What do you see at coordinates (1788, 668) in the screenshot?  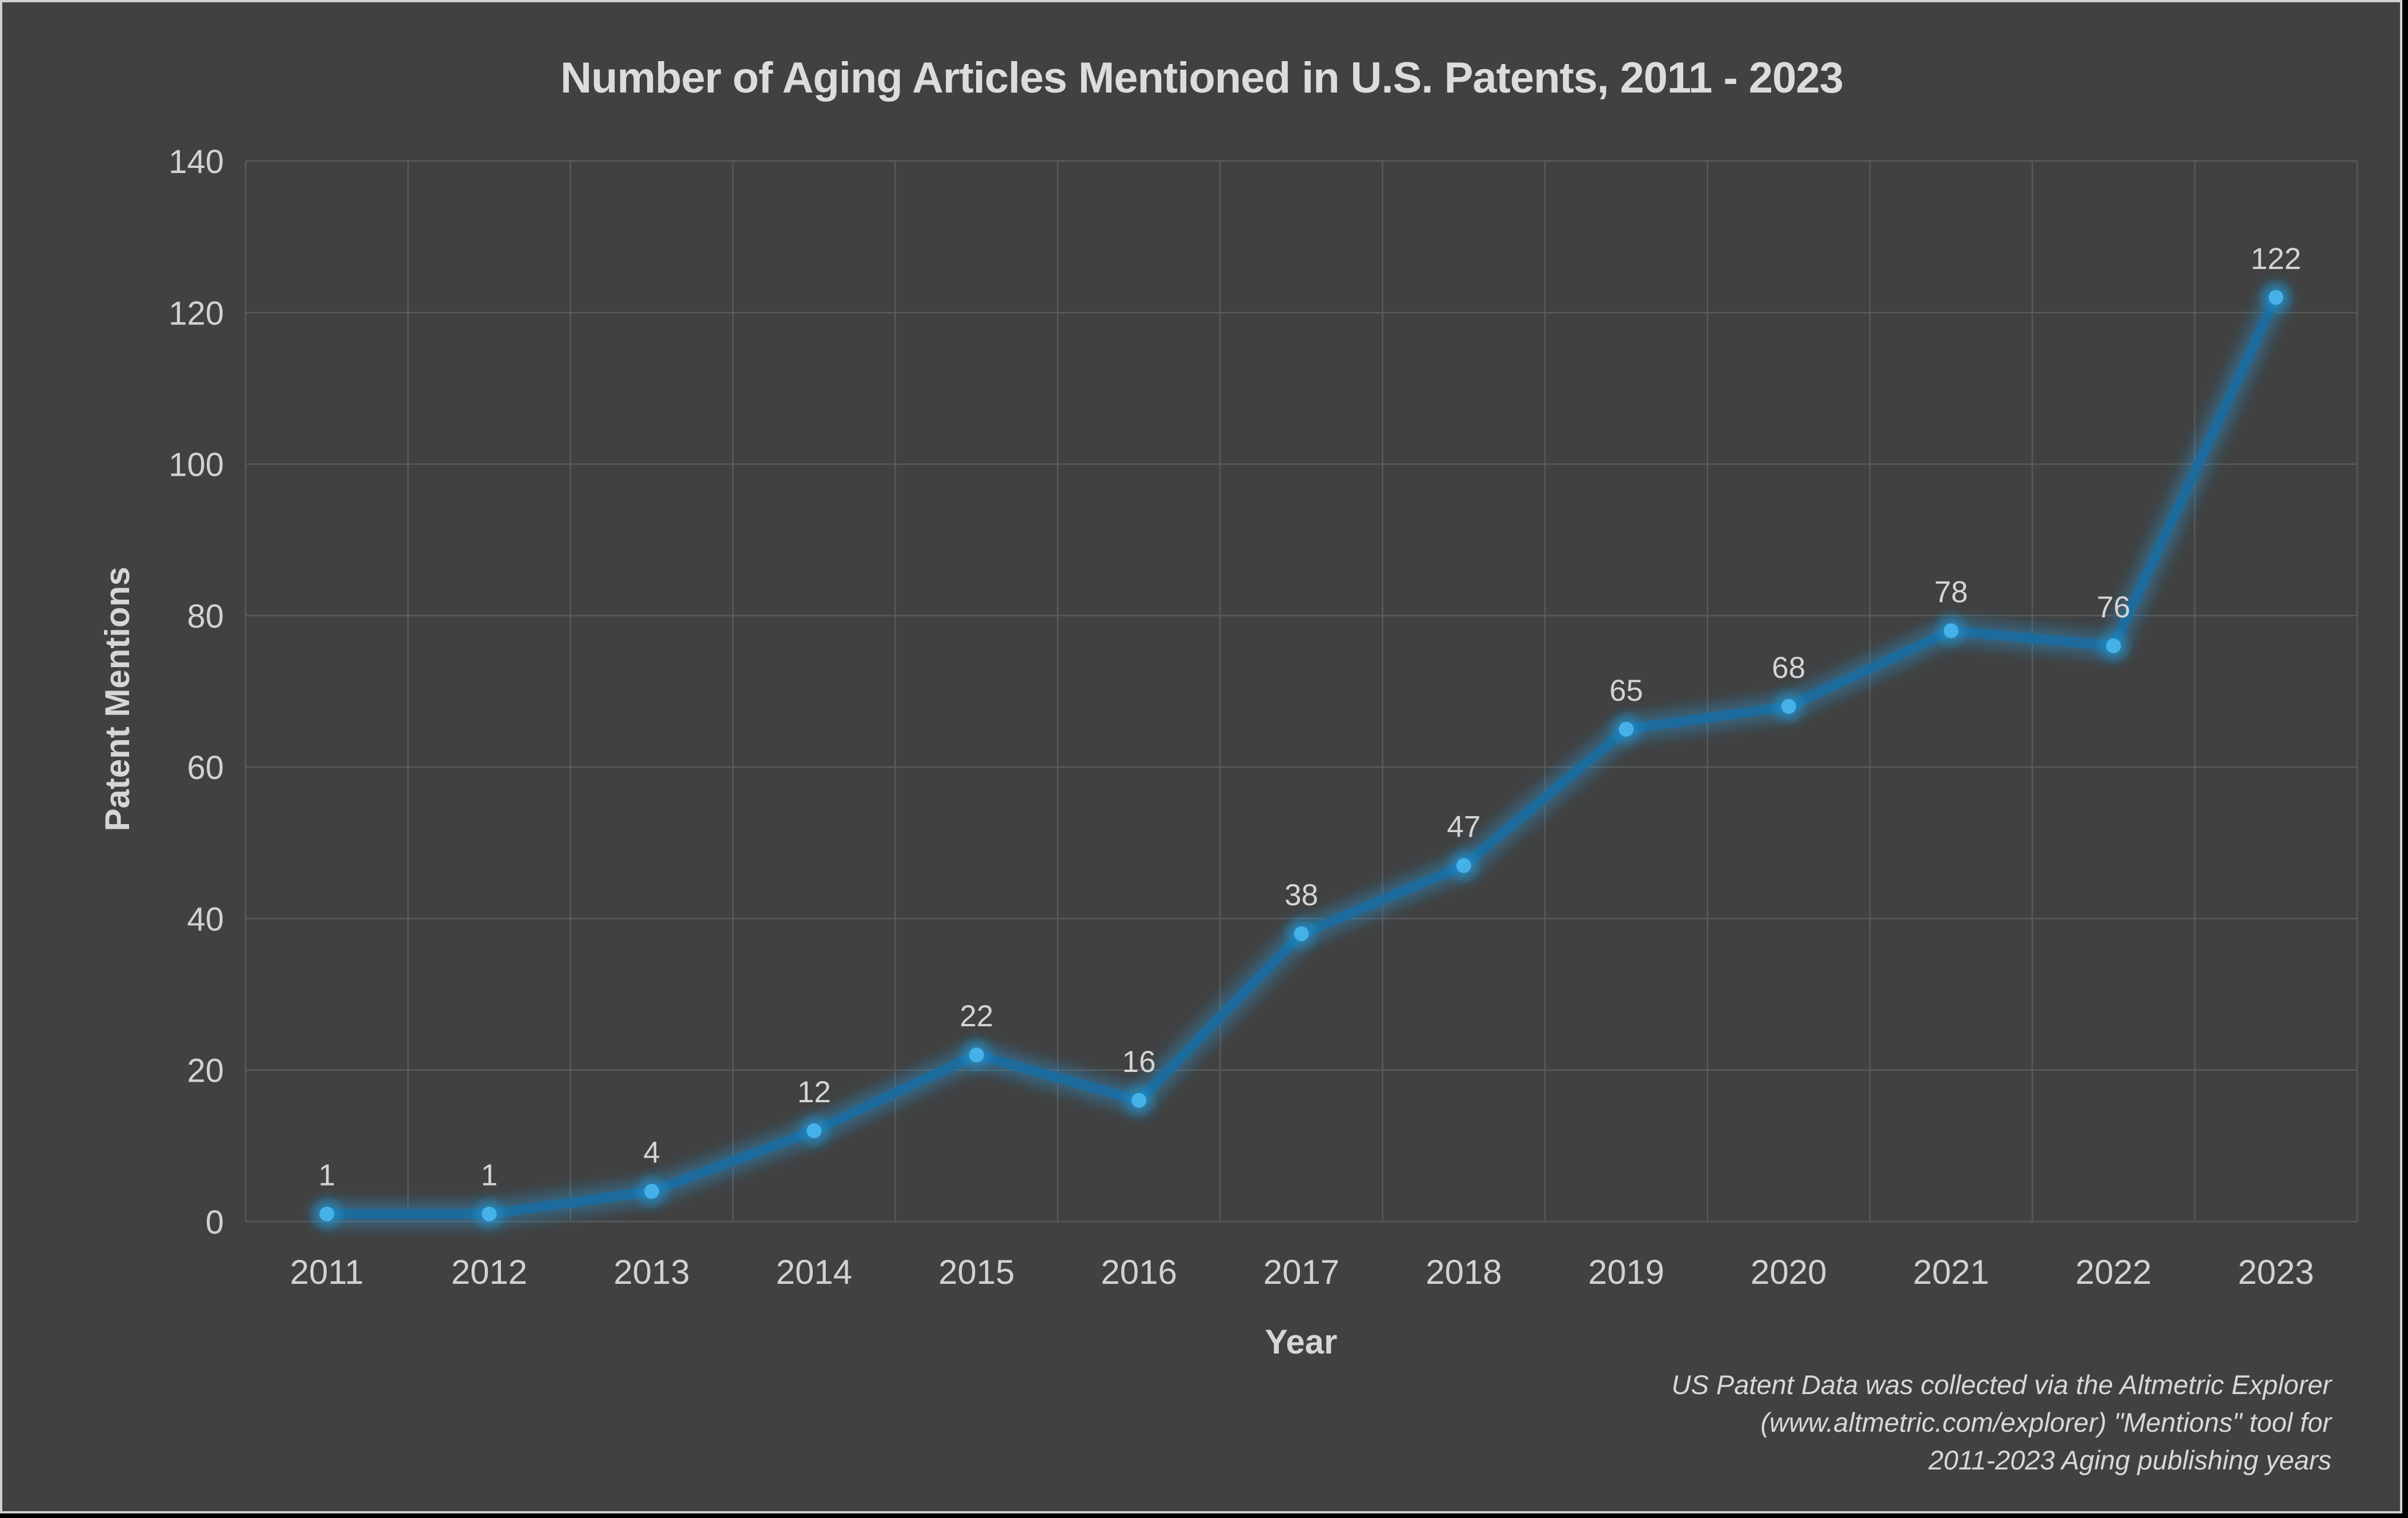 I see `data-label: 68` at bounding box center [1788, 668].